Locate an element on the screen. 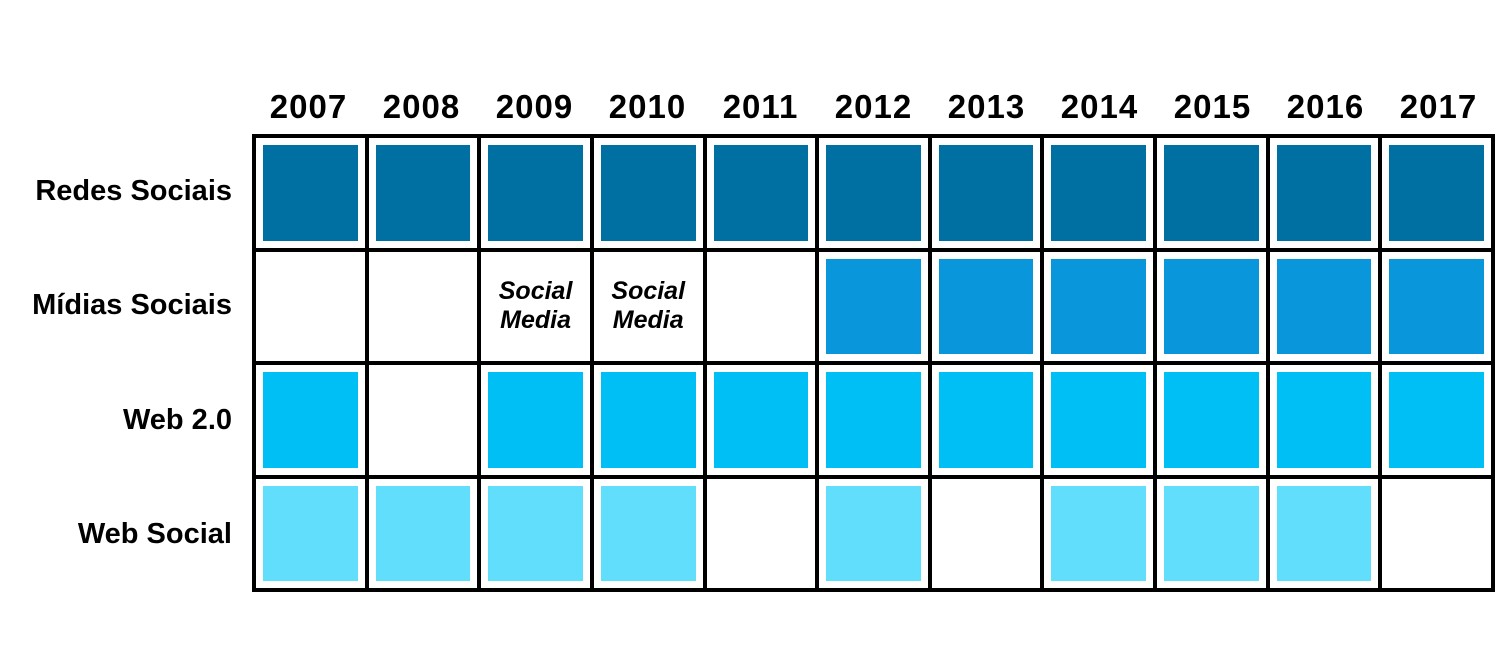 This screenshot has height=661, width=1500. filled-marker-web-2-0-2011 is located at coordinates (761, 420).